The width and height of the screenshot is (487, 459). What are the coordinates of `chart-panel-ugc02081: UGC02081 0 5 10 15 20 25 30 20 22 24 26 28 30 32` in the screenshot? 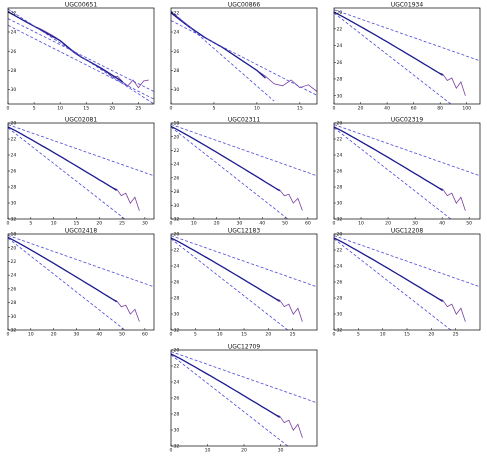 It's located at (81, 172).